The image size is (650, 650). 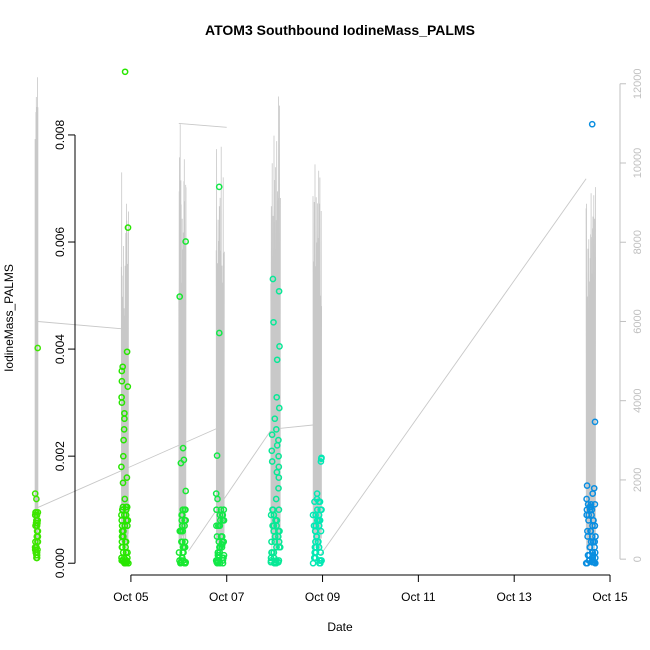 I want to click on secondary-y-tick-label: 12000, so click(x=638, y=84).